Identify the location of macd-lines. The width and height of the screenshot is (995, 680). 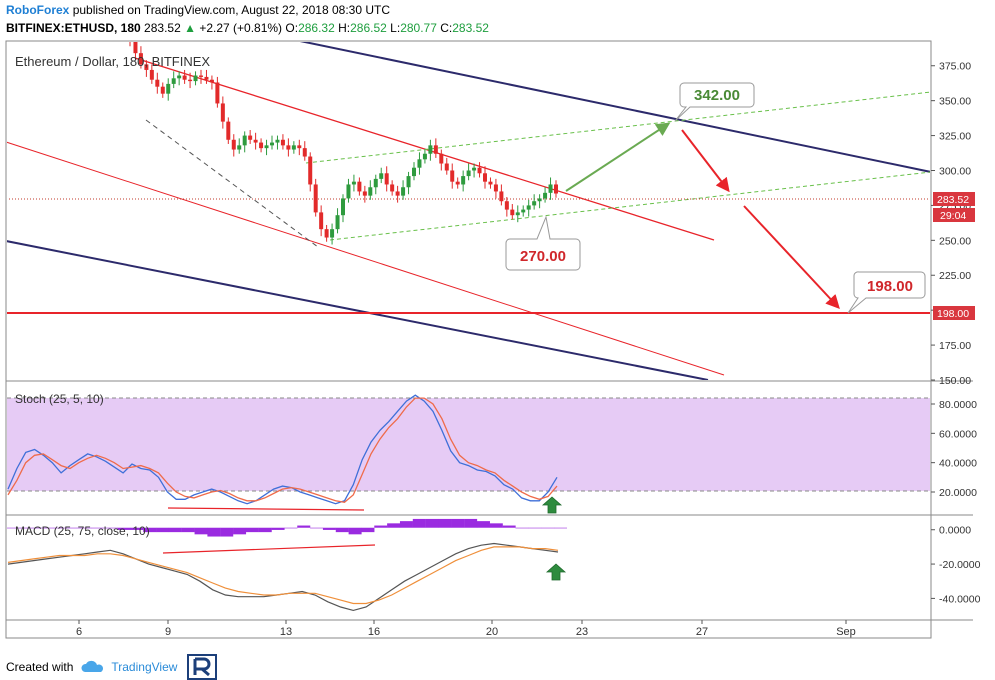
(283, 577).